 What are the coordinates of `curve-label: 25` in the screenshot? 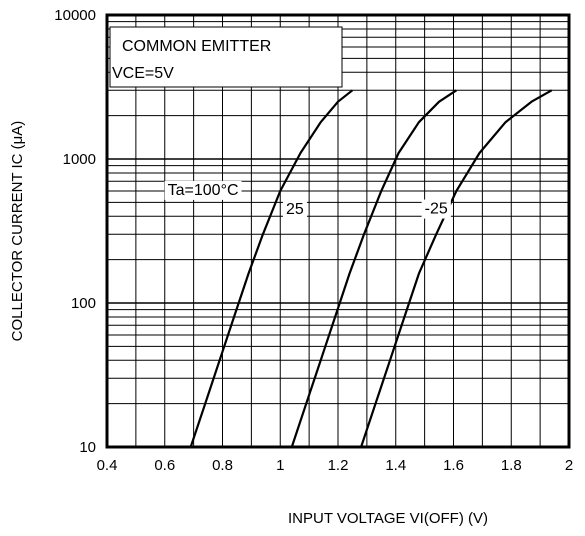 It's located at (295, 209).